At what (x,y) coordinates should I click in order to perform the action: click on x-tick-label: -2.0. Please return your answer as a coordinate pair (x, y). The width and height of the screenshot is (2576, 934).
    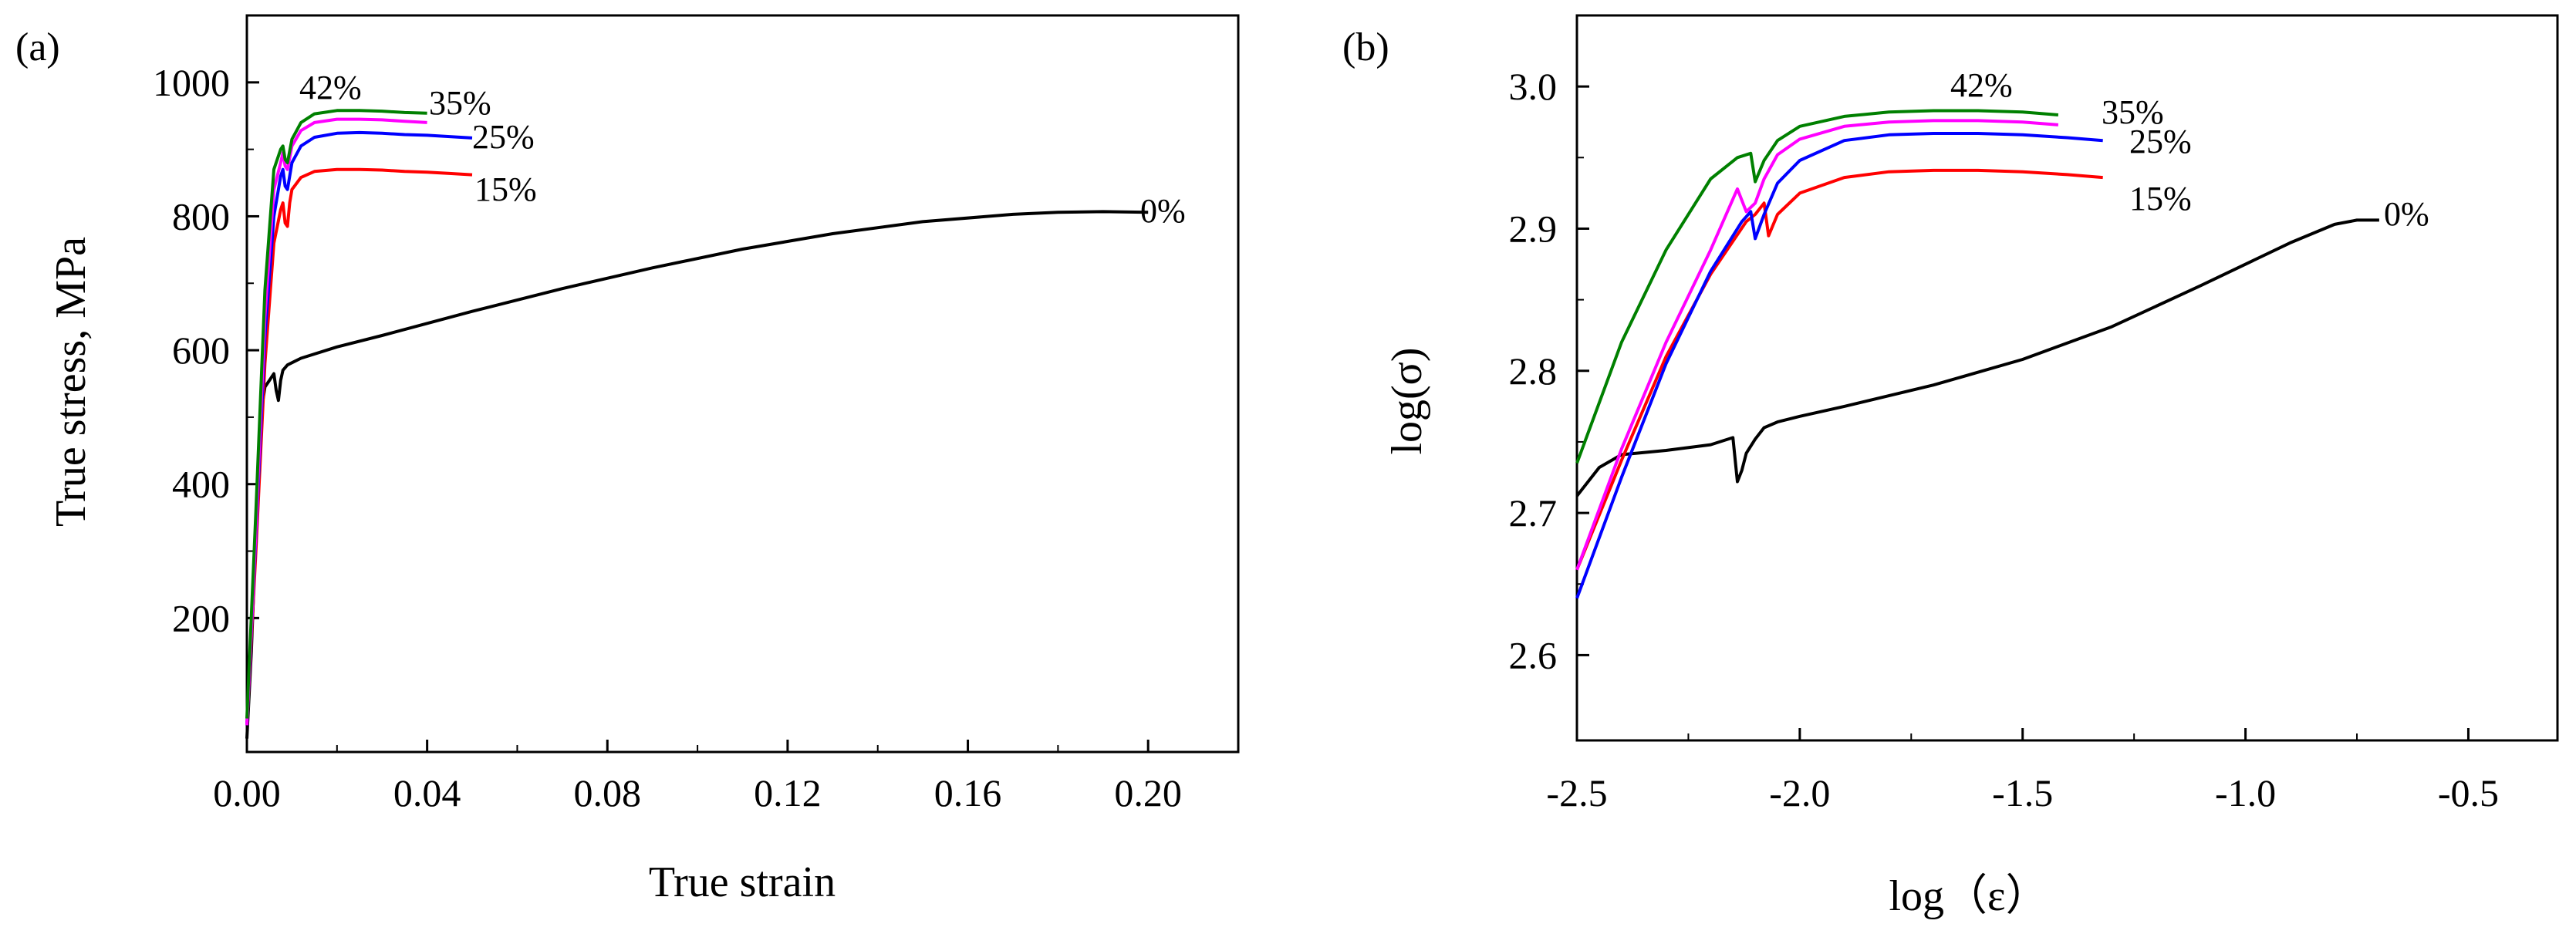
    Looking at the image, I should click on (1799, 792).